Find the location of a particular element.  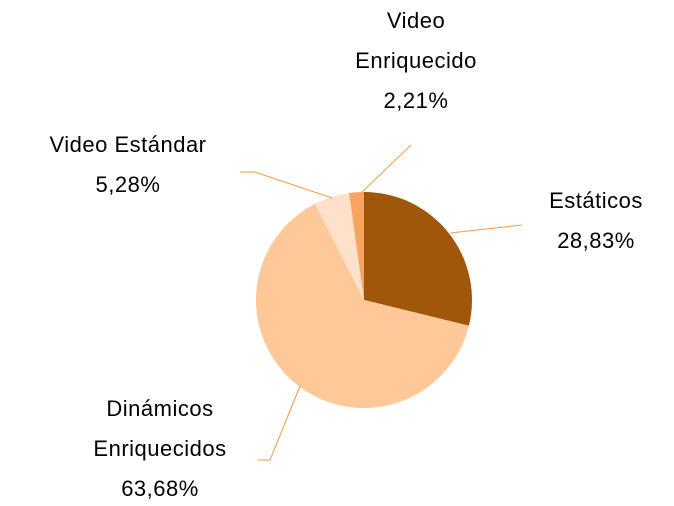

category-label: Video Enriquecido is located at coordinates (416, 40).